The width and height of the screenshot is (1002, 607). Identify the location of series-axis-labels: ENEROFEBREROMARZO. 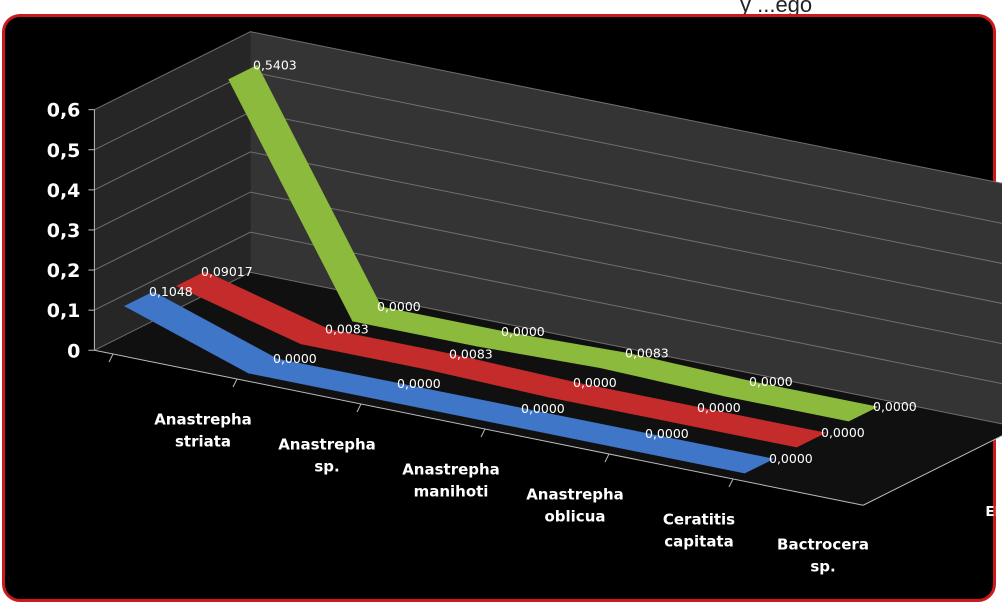
(932, 477).